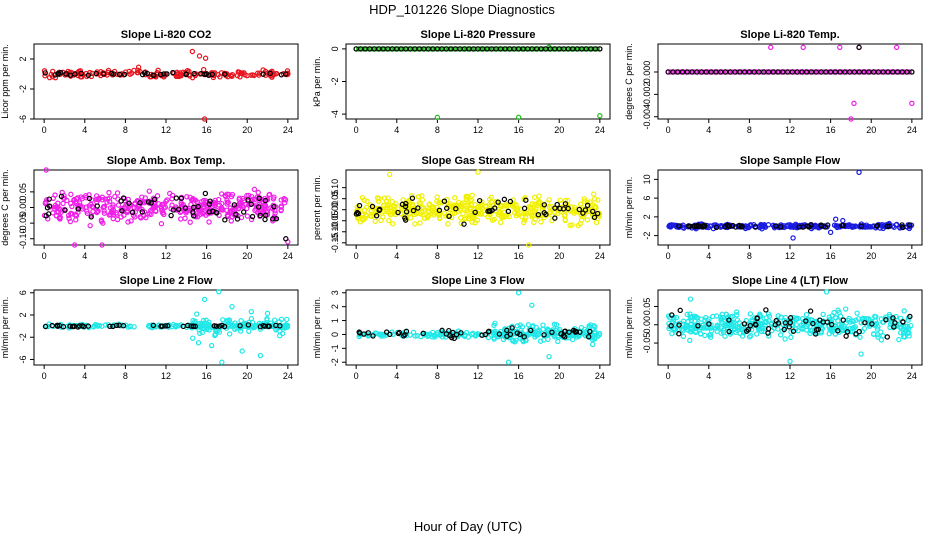  I want to click on x-tick-label: 20, so click(559, 376).